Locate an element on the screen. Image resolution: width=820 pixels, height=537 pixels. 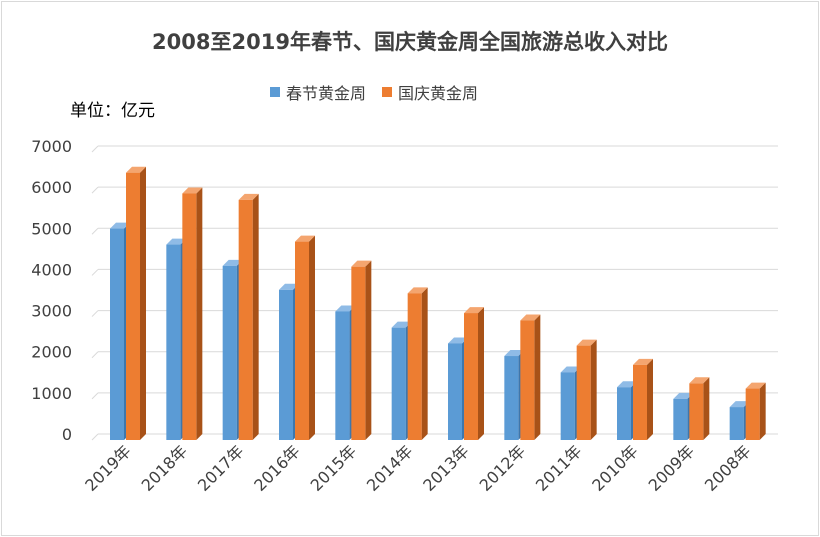
y-tick-label-4: 4000 is located at coordinates (51, 269).